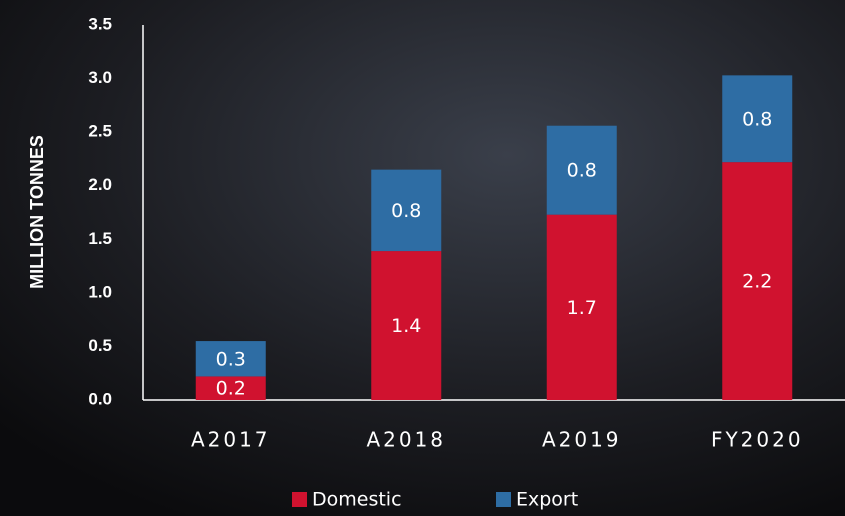 Image resolution: width=845 pixels, height=516 pixels. What do you see at coordinates (37, 212) in the screenshot?
I see `y-axis-label: MILLION TONNES` at bounding box center [37, 212].